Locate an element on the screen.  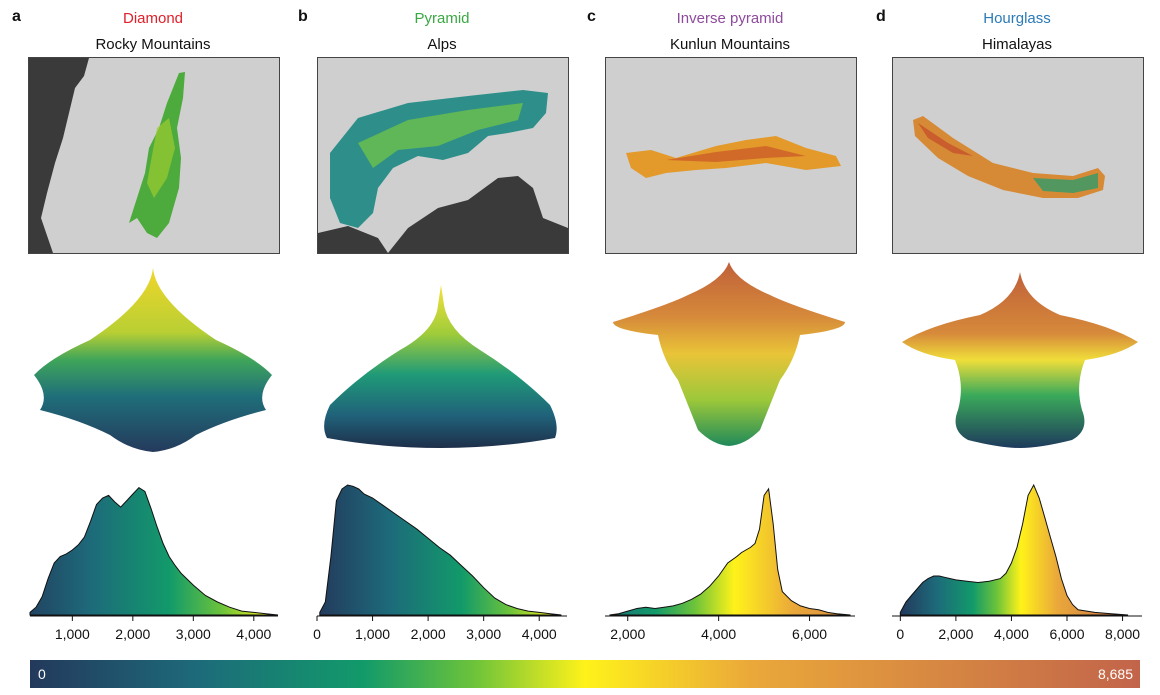
range-label-c: Kunlun Mountains is located at coordinates (730, 44).